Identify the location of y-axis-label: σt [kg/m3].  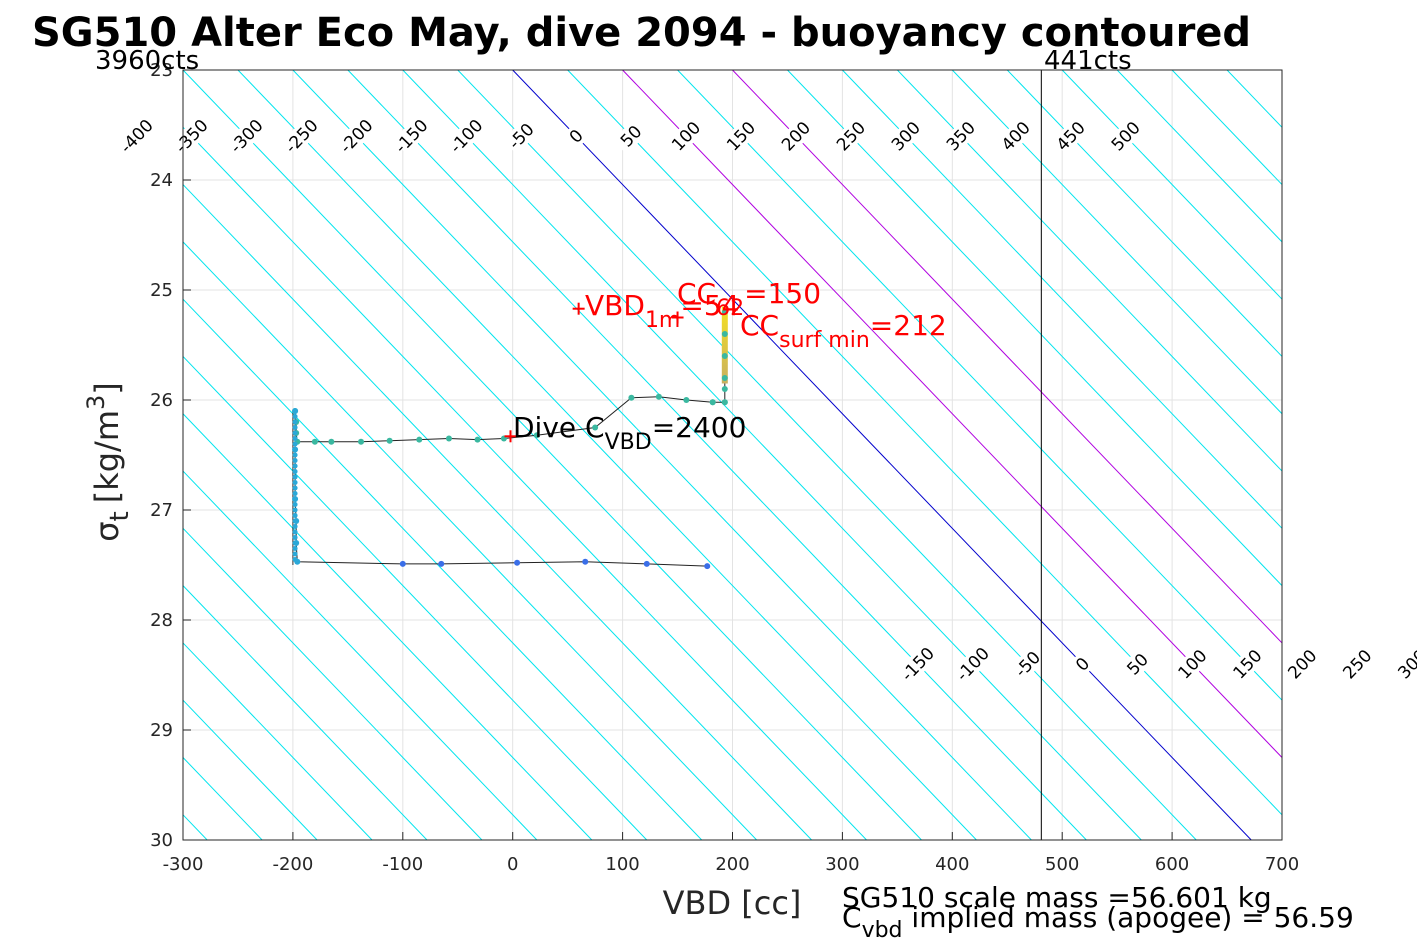
(108, 462).